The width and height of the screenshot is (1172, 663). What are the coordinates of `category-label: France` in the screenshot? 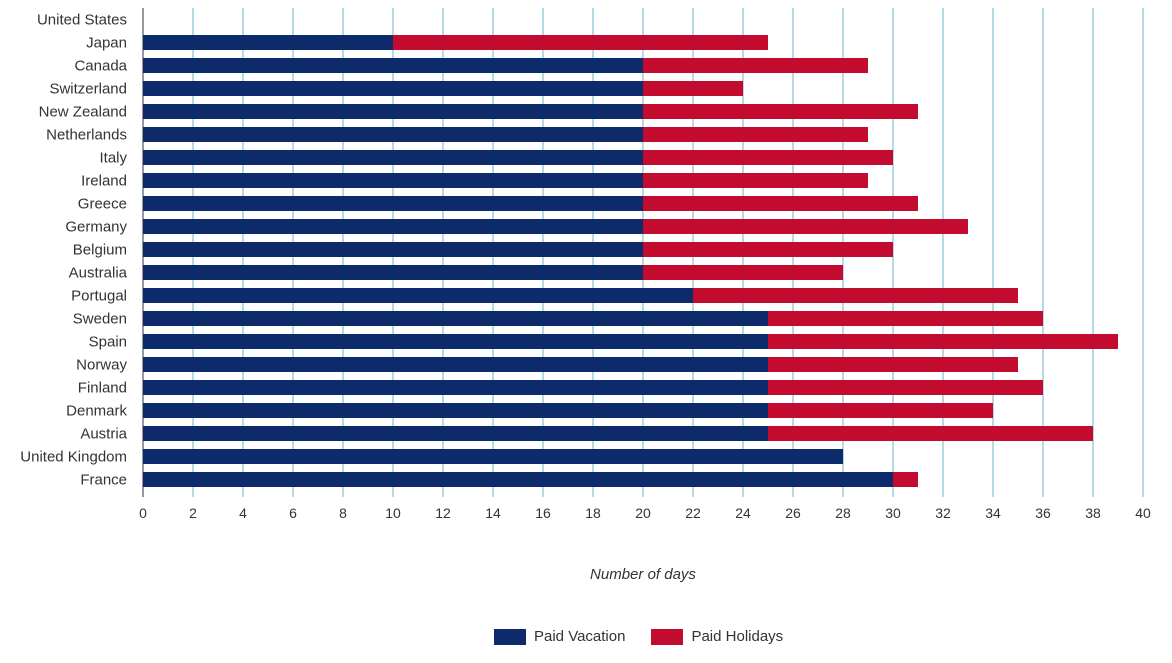 It's located at (103, 480).